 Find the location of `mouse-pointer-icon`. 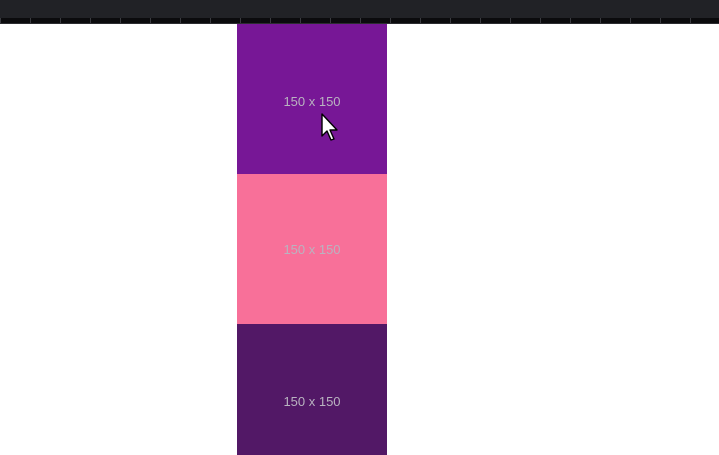

mouse-pointer-icon is located at coordinates (329, 127).